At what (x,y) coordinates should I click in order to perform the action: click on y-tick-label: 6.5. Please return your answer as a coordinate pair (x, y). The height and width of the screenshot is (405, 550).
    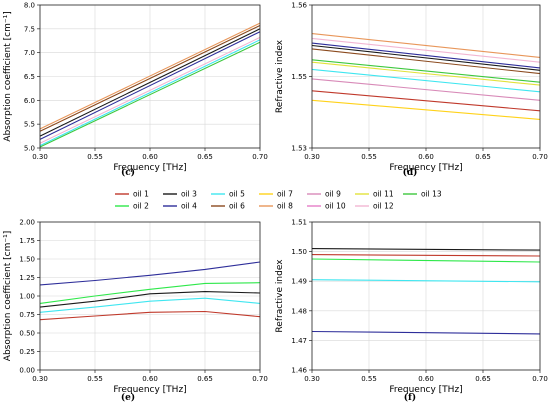
    Looking at the image, I should click on (29, 77).